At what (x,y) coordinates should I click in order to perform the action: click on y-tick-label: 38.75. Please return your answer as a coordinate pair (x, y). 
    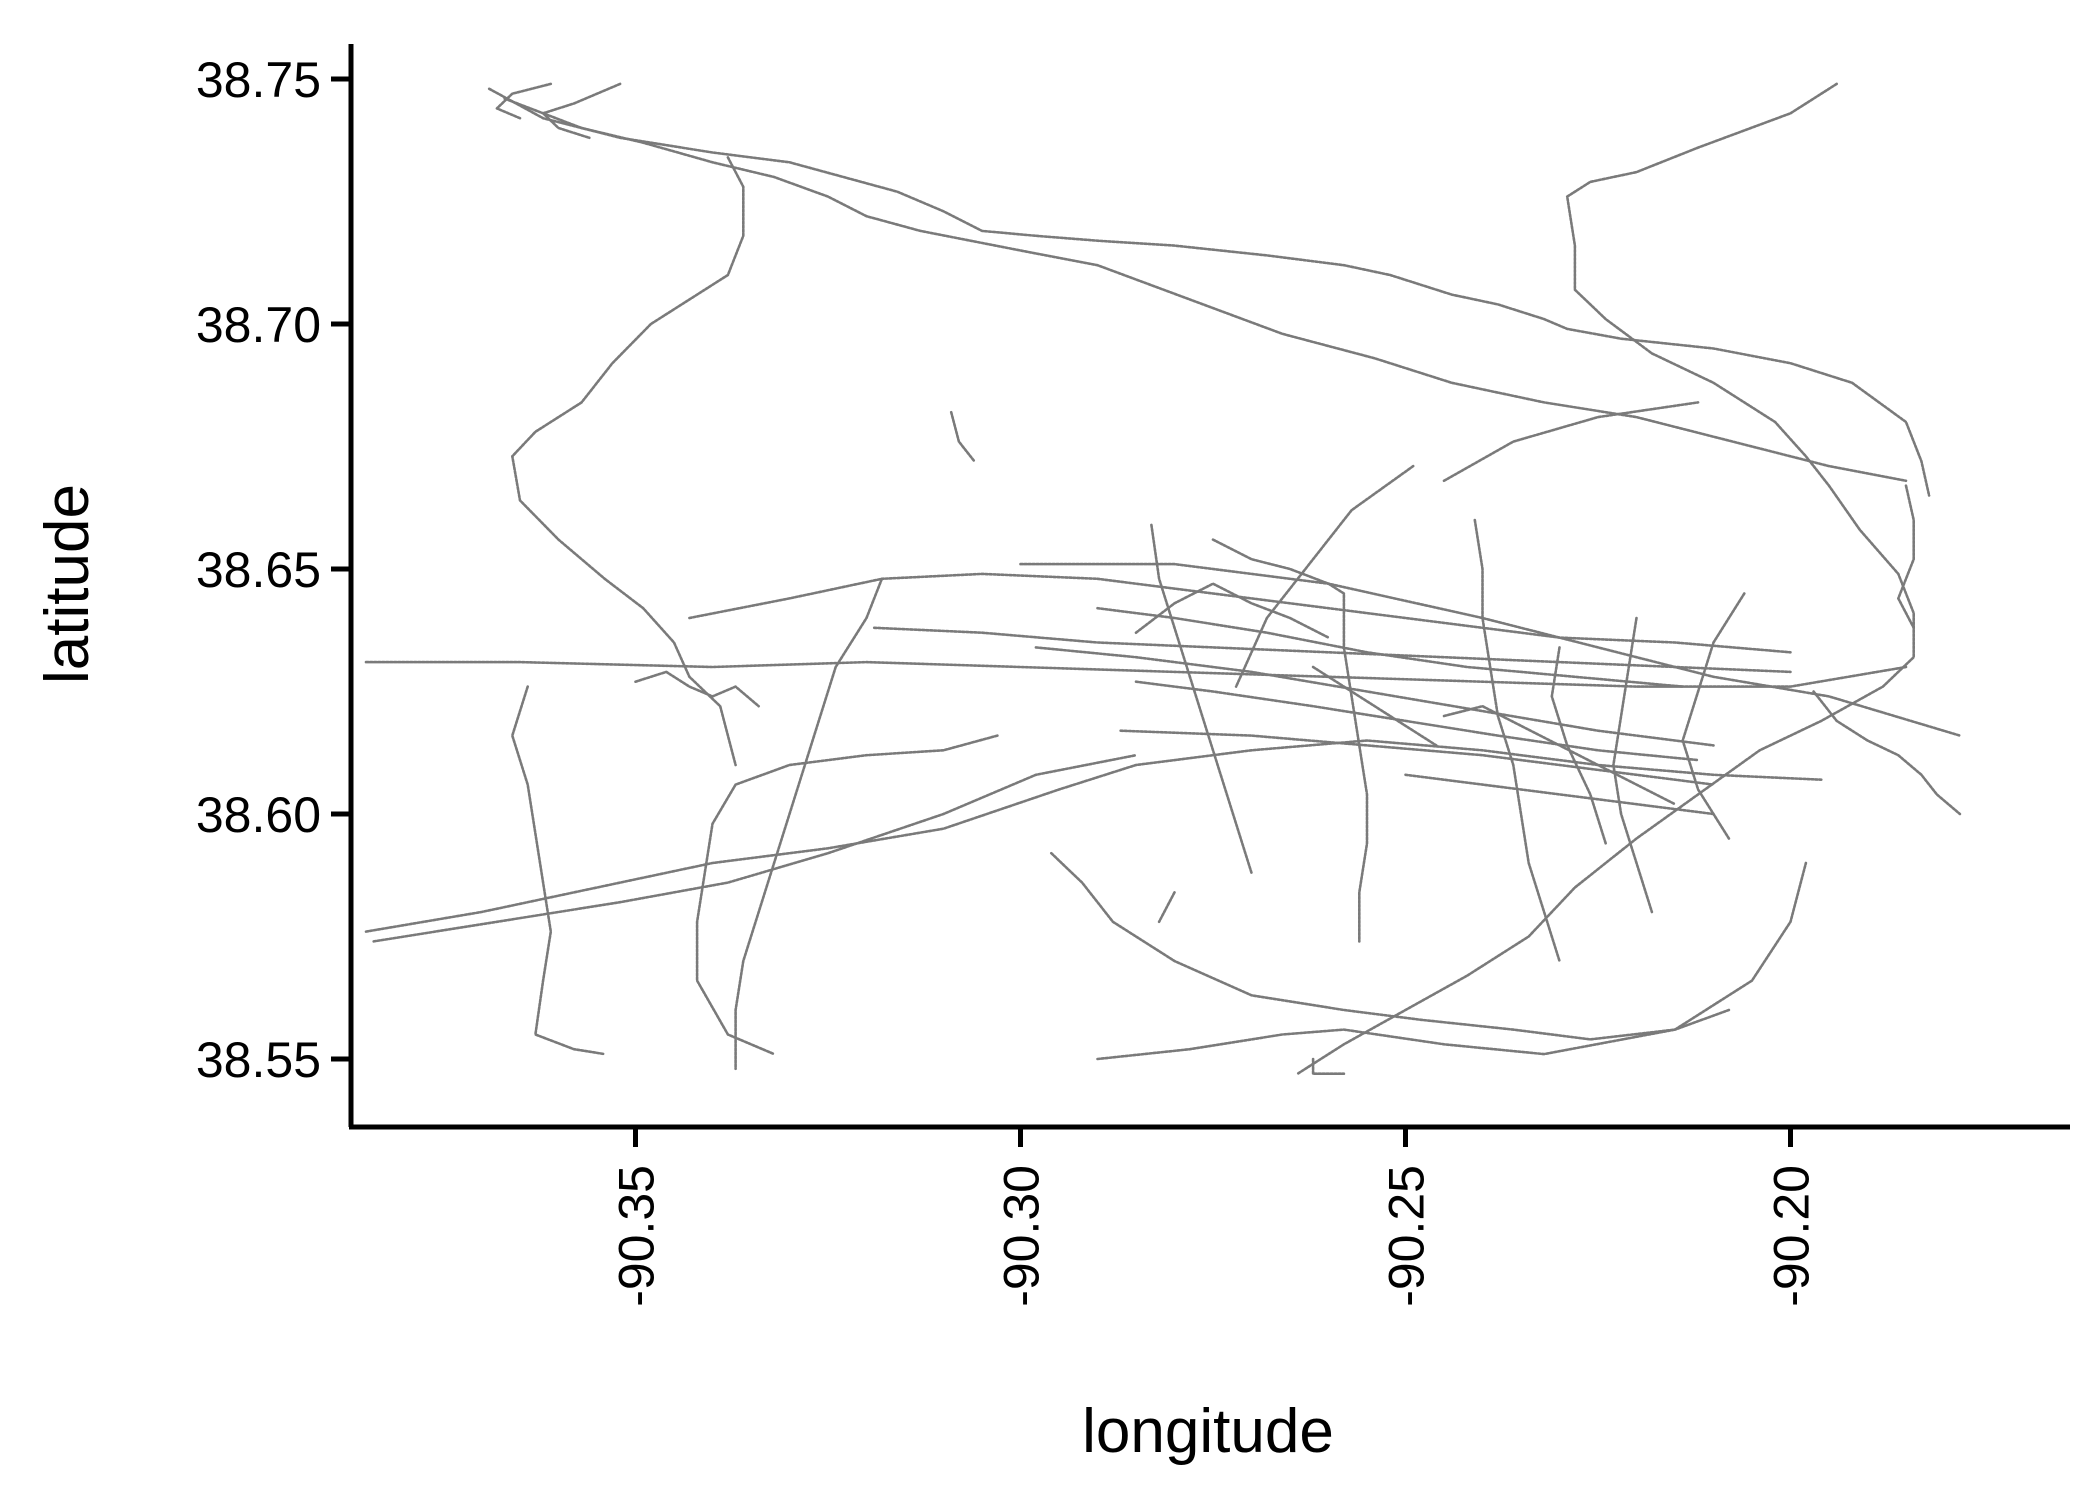
    Looking at the image, I should click on (258, 80).